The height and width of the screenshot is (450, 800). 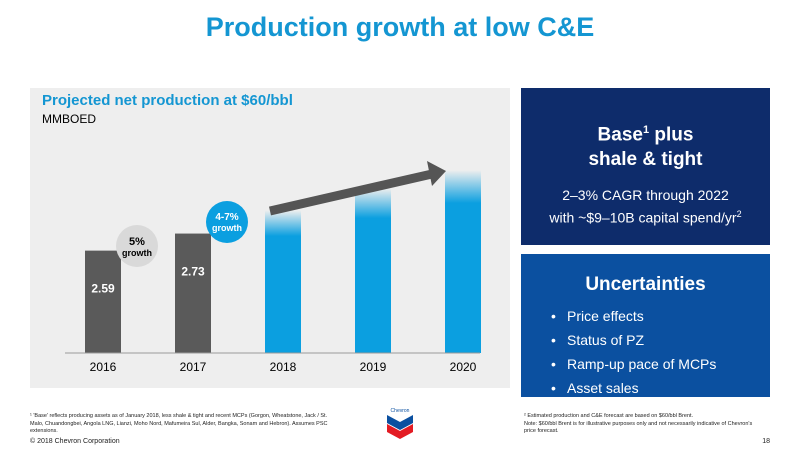 What do you see at coordinates (226, 217) in the screenshot?
I see `growth-projected-pct: 4-7%` at bounding box center [226, 217].